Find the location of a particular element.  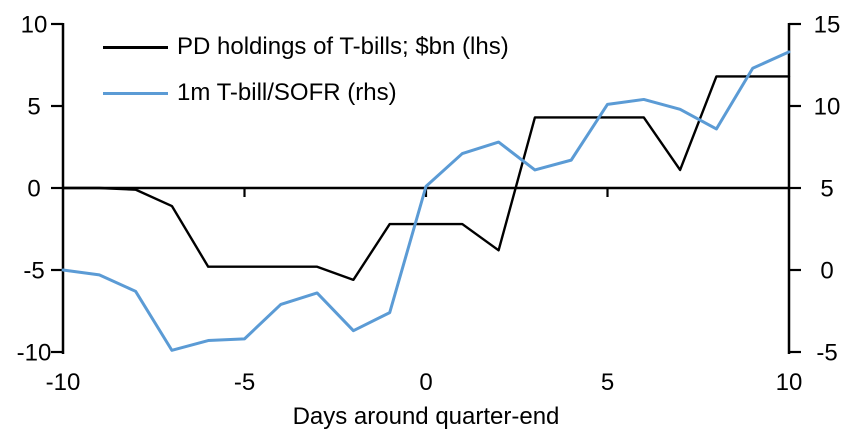

right-axis-tick-label: -5 is located at coordinates (826, 353).